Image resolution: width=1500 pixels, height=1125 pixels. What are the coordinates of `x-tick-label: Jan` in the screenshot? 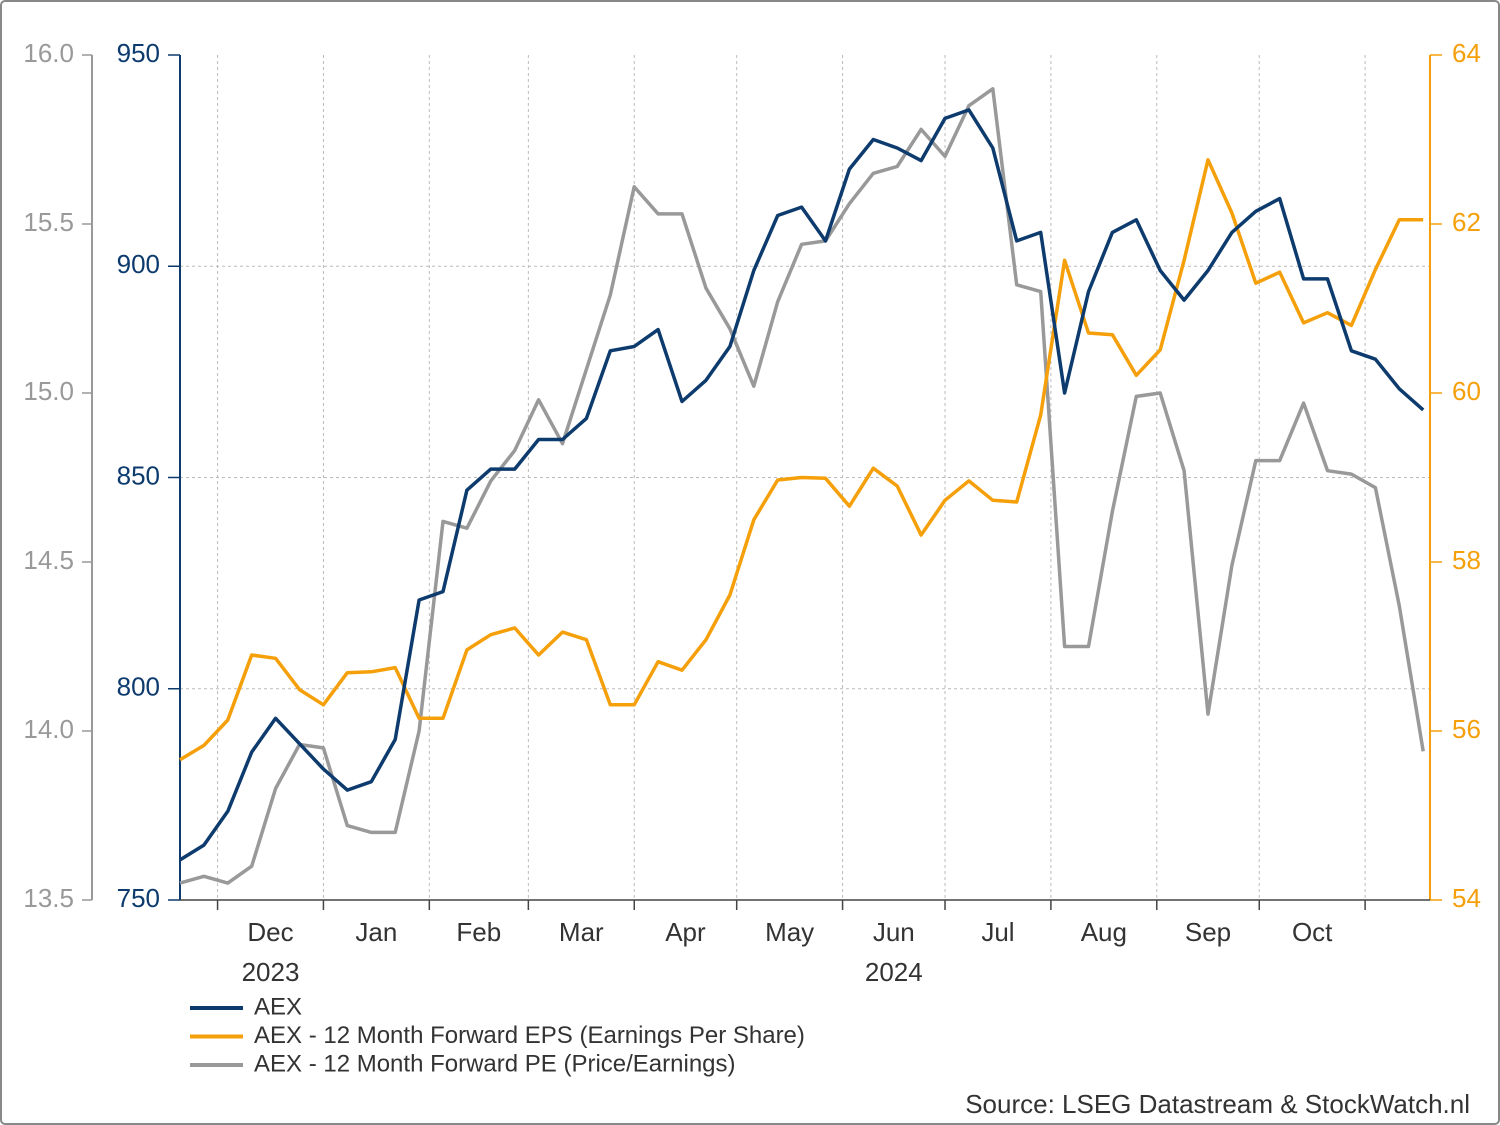 It's located at (376, 932).